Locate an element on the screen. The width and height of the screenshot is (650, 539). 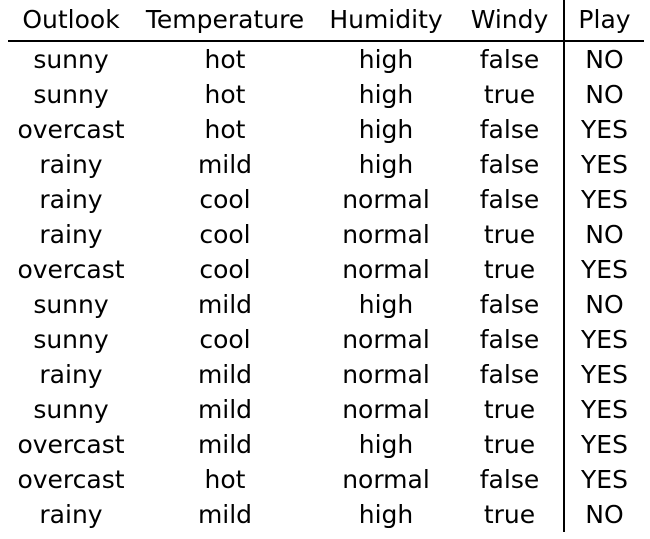
header-play: Play is located at coordinates (603, 21).